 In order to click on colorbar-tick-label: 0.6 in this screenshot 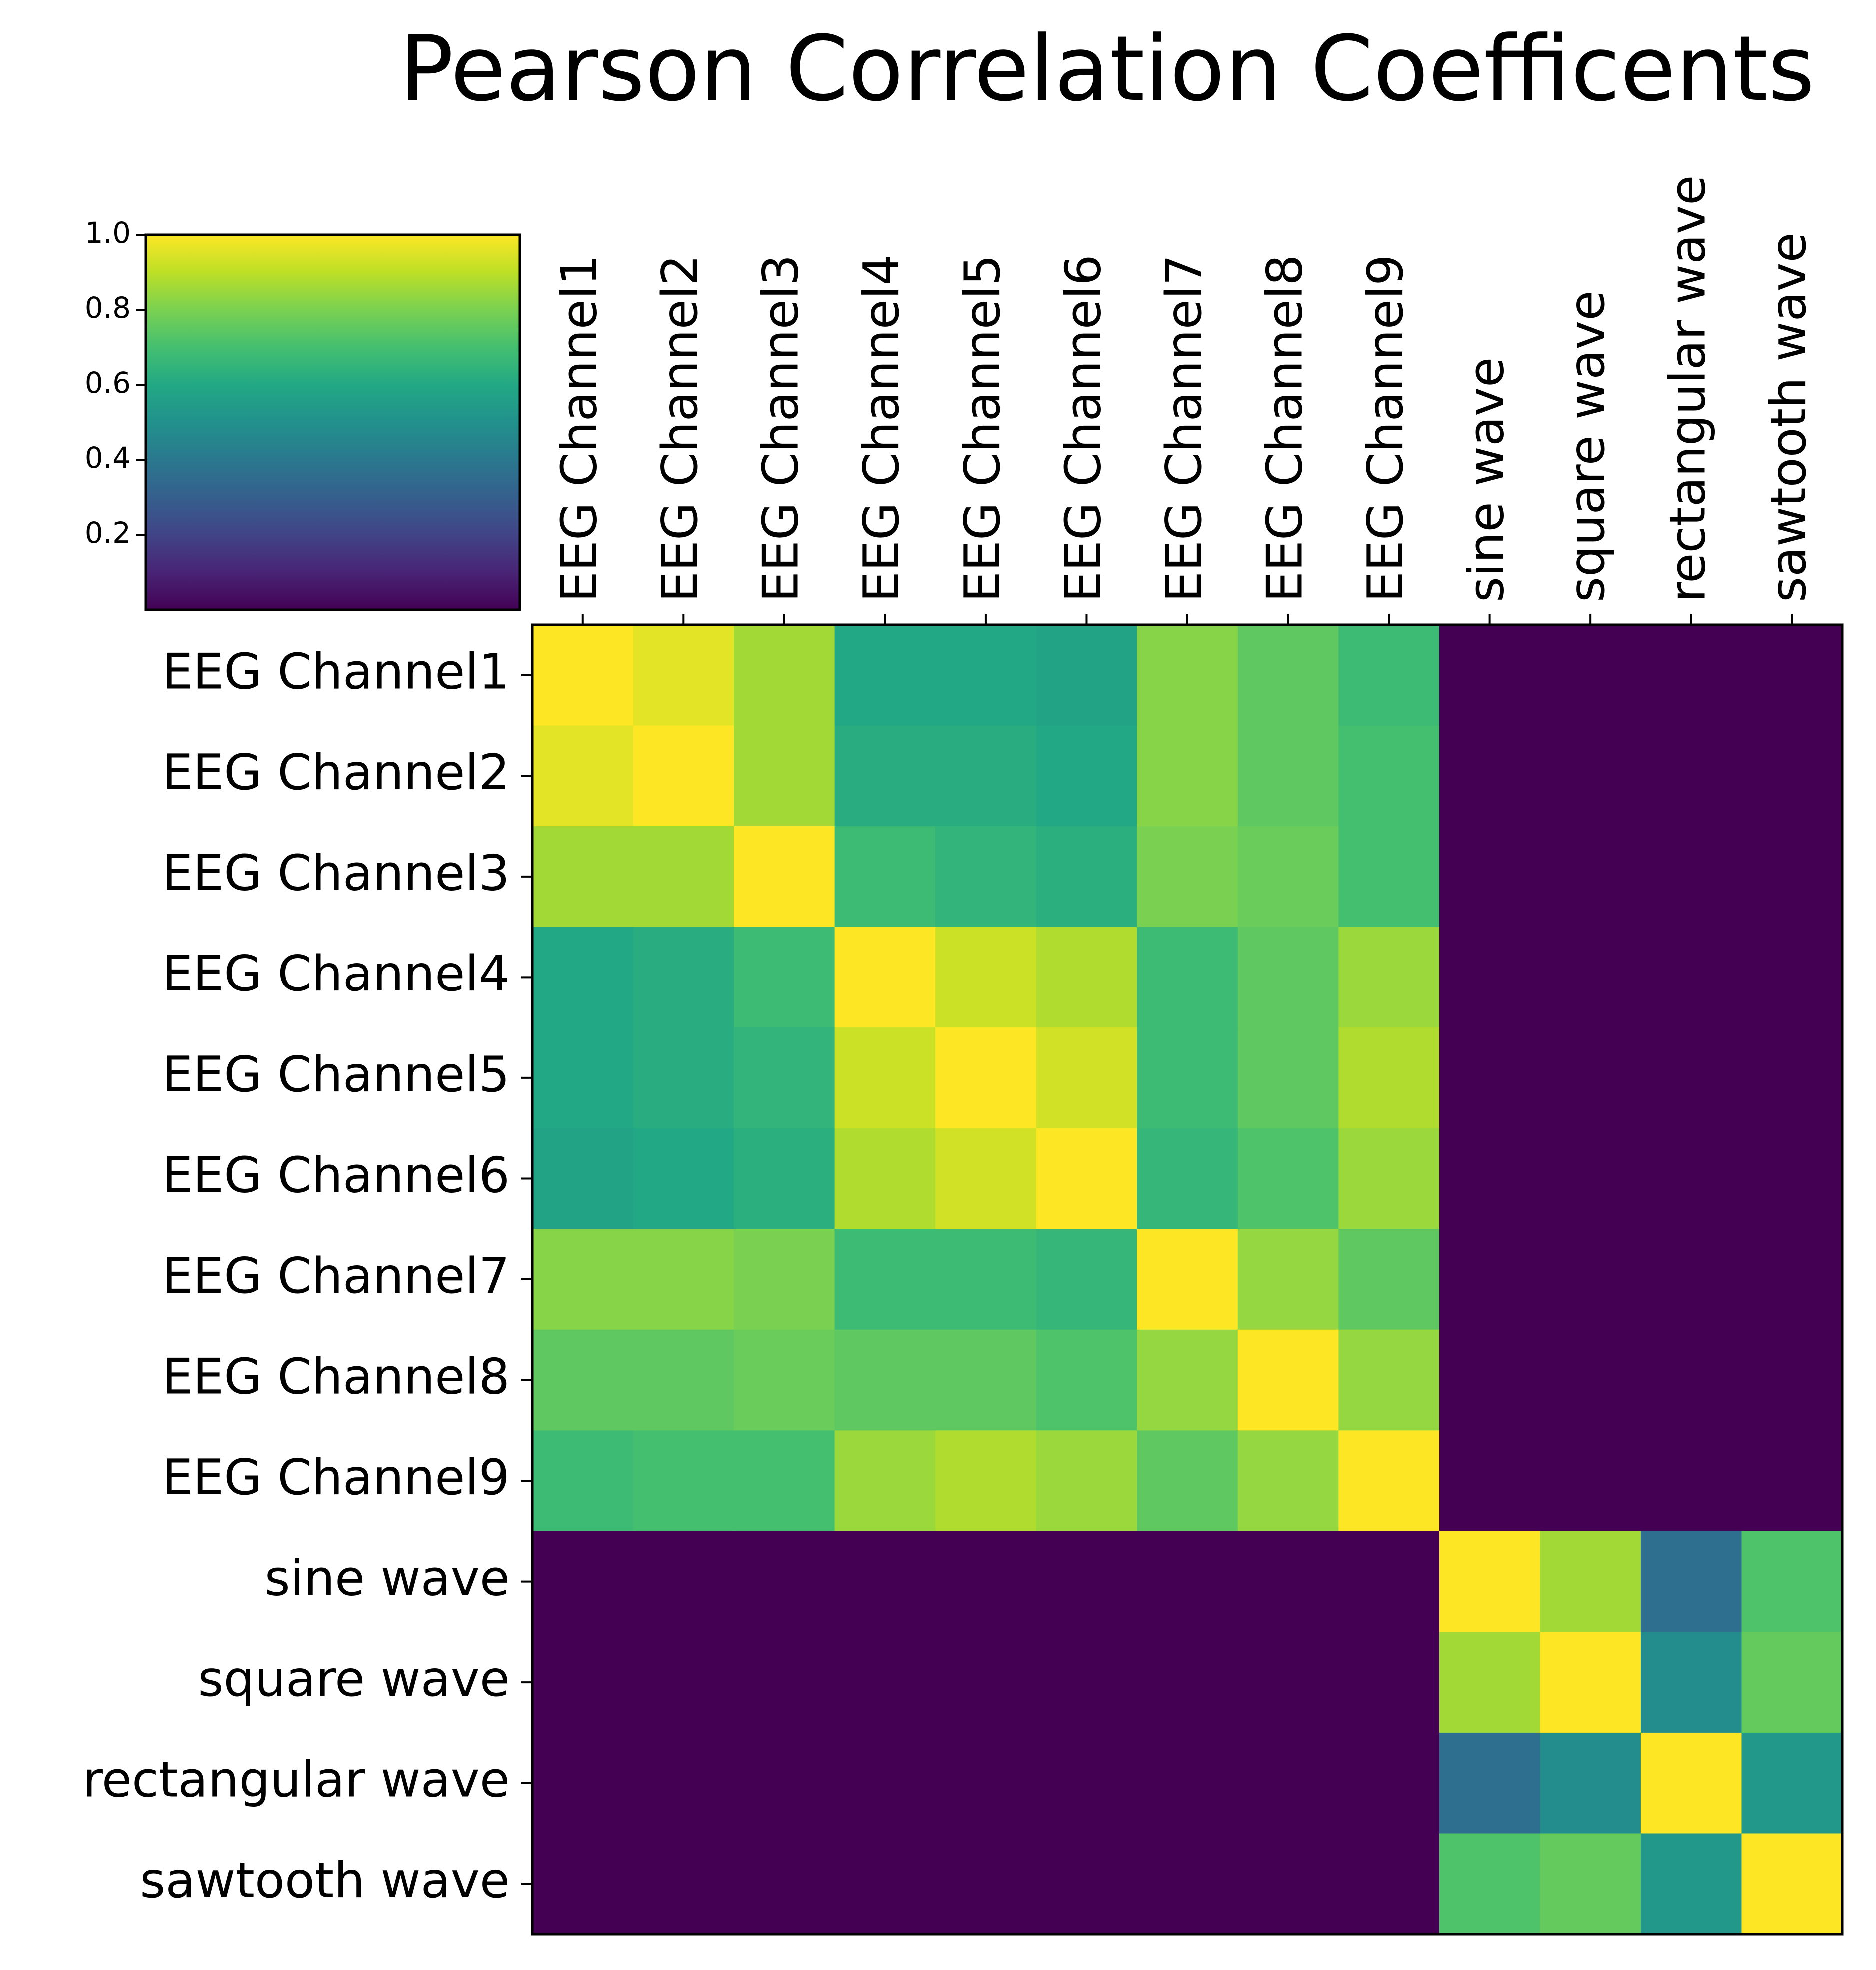, I will do `click(108, 383)`.